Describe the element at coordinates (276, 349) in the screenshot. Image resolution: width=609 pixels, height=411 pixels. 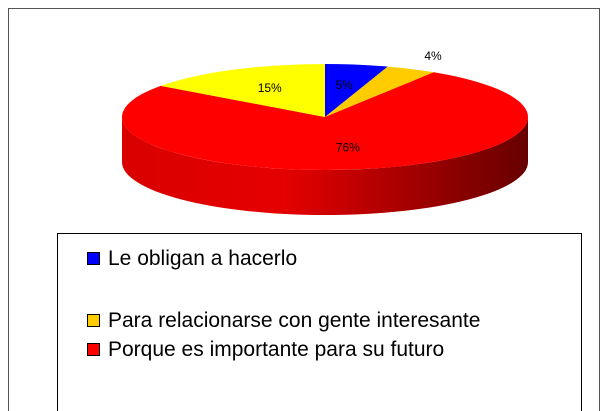
I see `legend-label: Porque es importante para su futuro` at that location.